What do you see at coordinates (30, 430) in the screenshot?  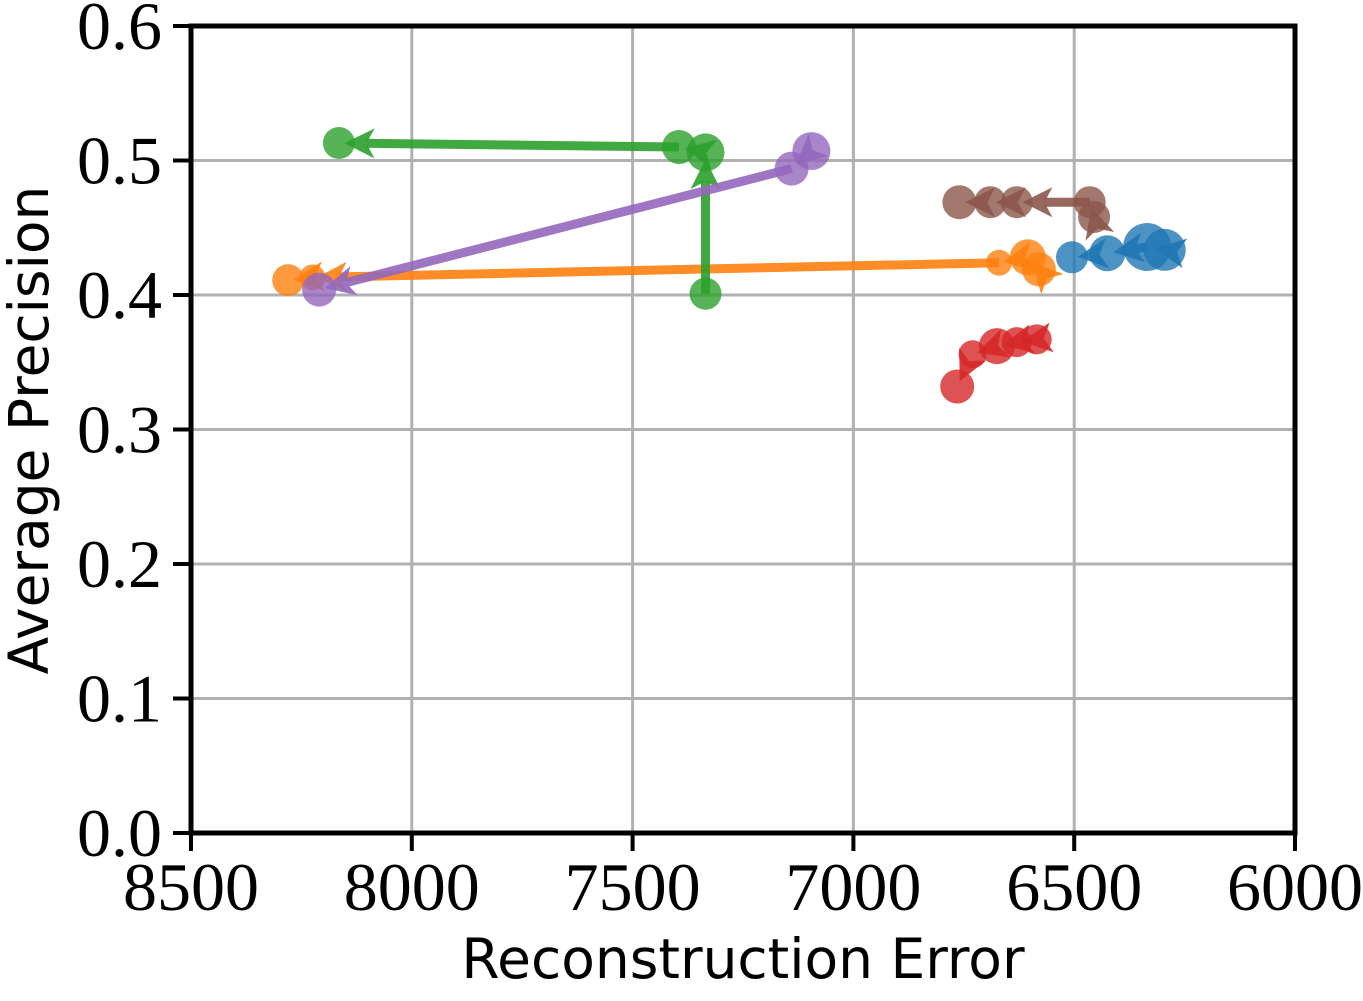 I see `y-axis-label: Average Precision` at bounding box center [30, 430].